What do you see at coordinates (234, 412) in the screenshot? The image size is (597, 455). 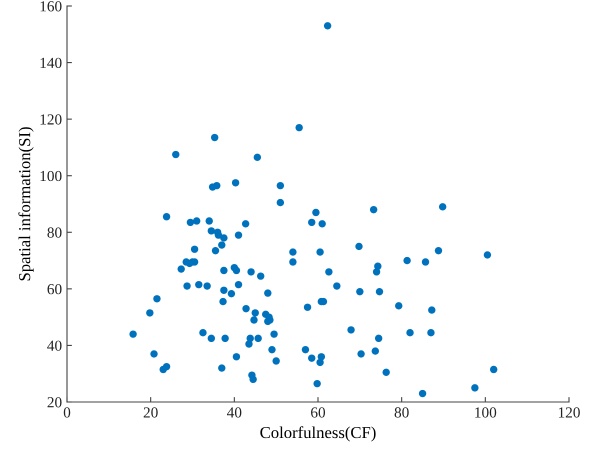 I see `x-tick-label: 40` at bounding box center [234, 412].